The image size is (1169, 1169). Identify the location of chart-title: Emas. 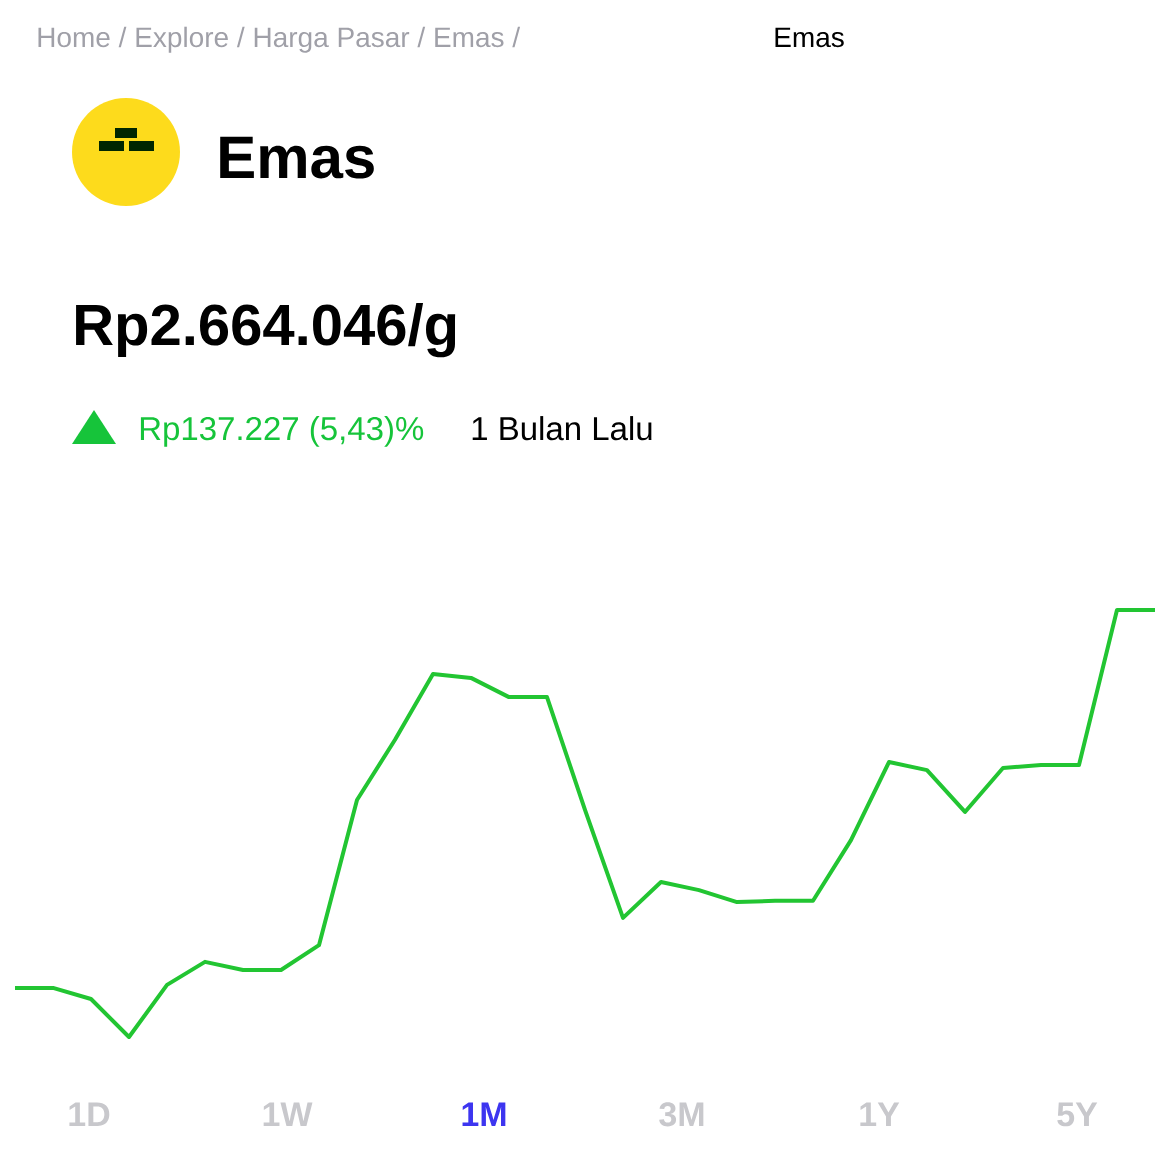
(297, 157).